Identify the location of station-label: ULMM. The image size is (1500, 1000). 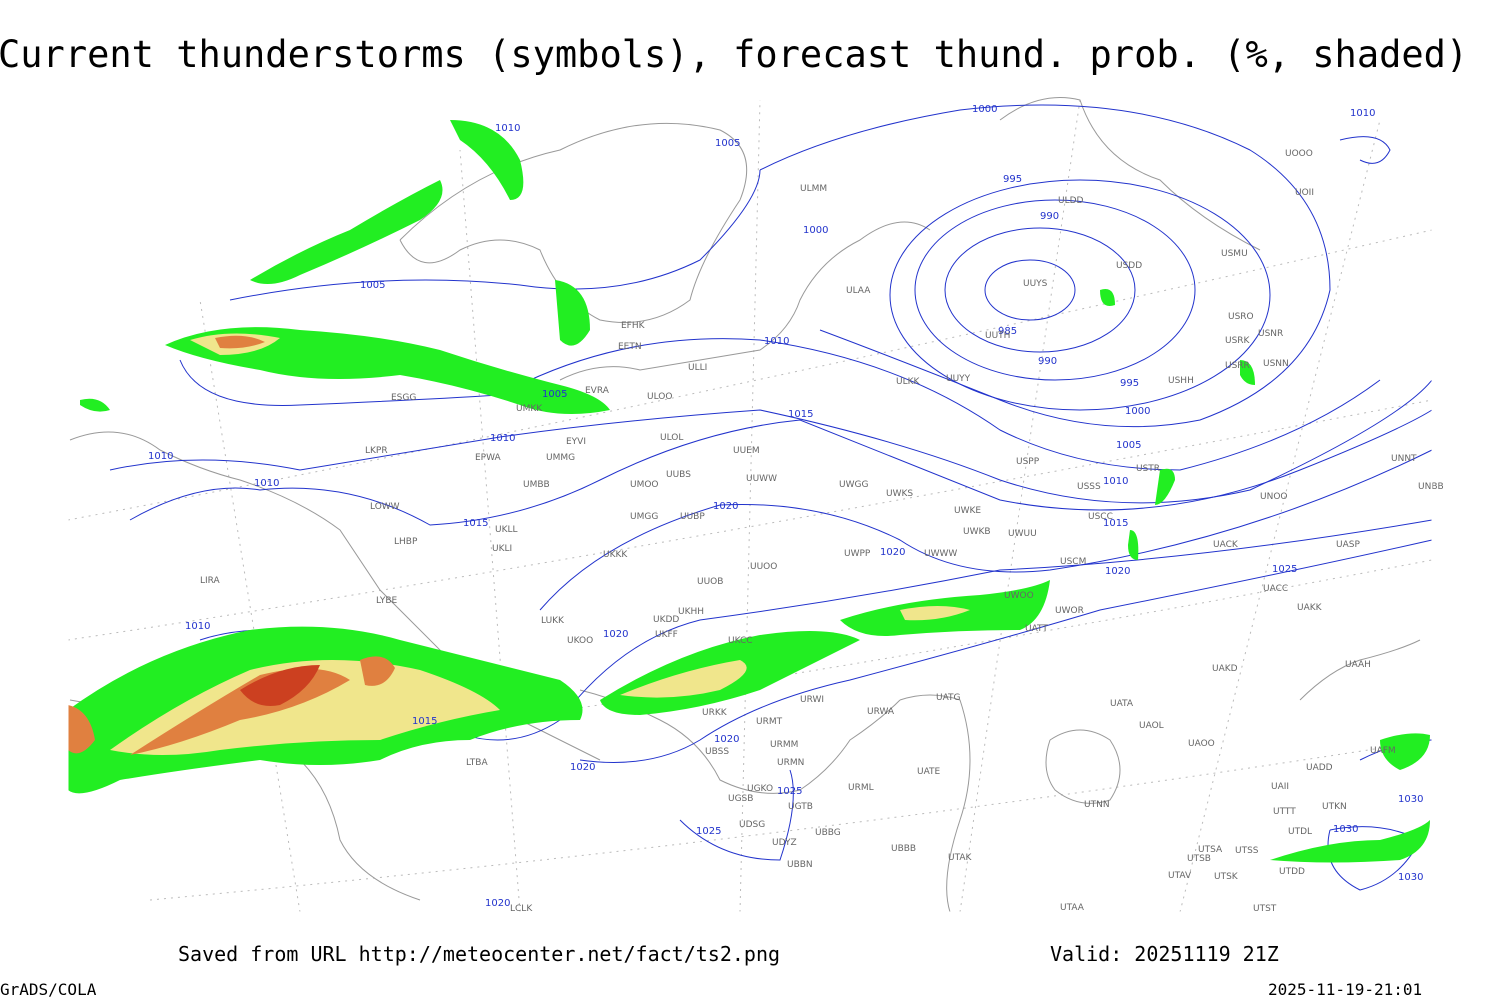
(813, 189).